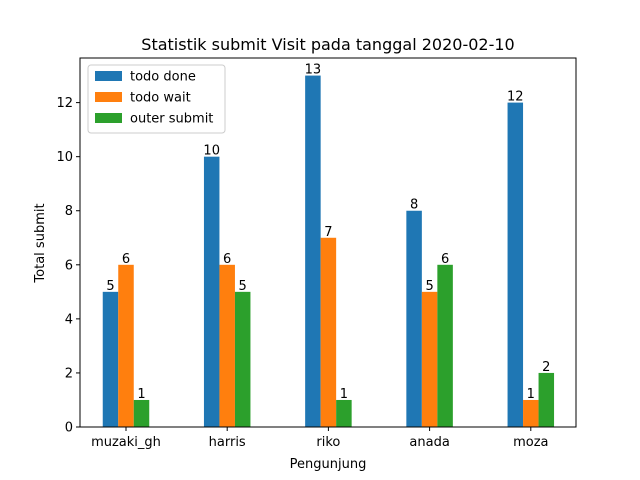 This screenshot has width=640, height=480. I want to click on y-tick-label: 6, so click(69, 265).